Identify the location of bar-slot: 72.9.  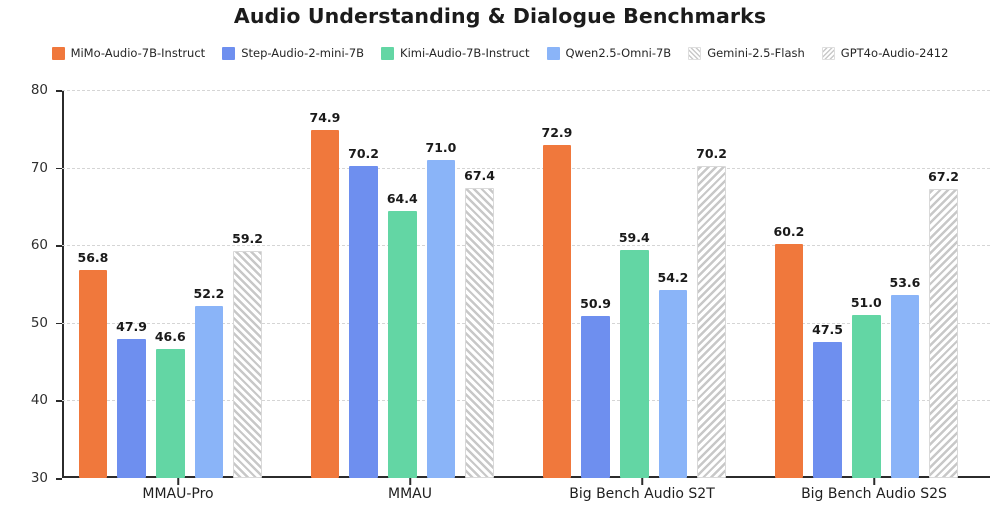
(557, 284).